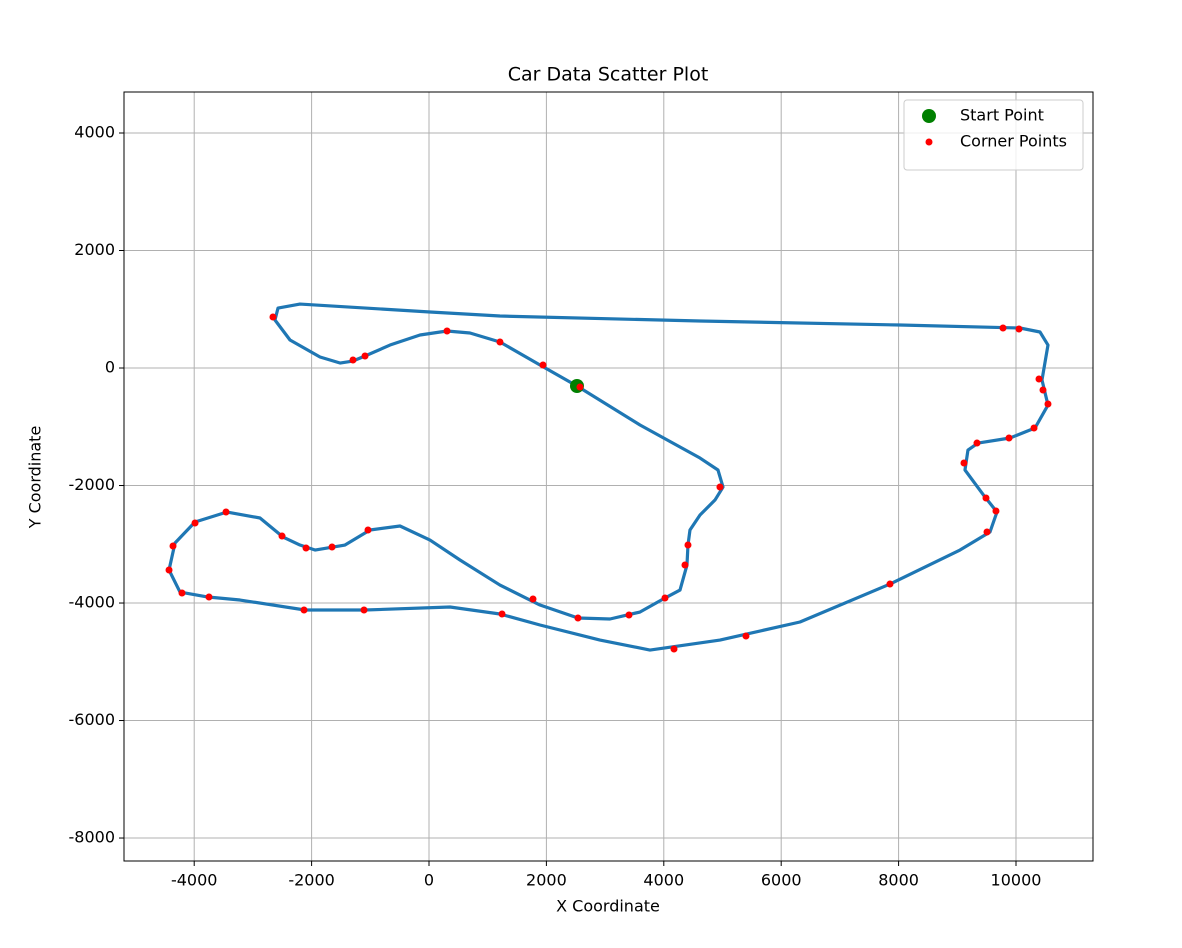 The width and height of the screenshot is (1182, 948). What do you see at coordinates (663, 880) in the screenshot?
I see `x-tick-label: 4000` at bounding box center [663, 880].